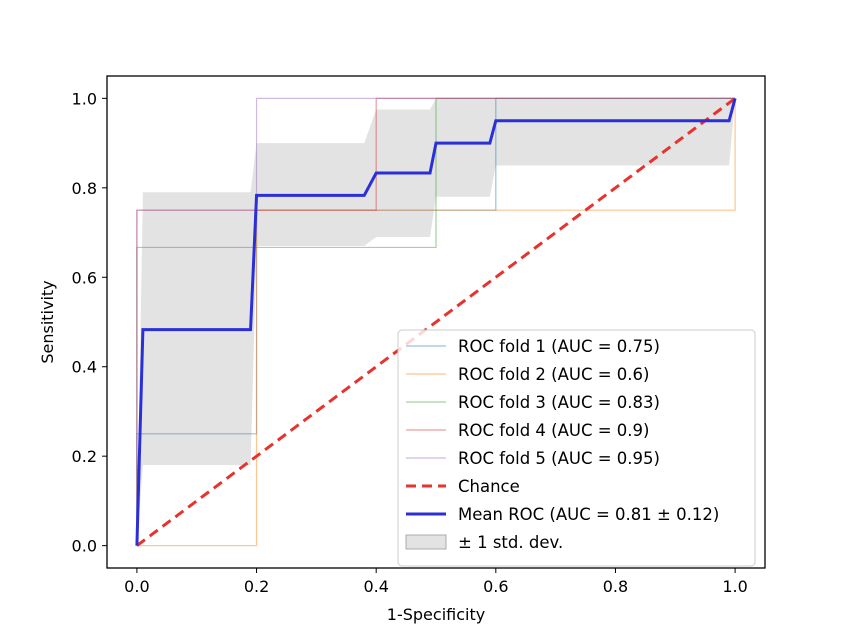  I want to click on x-tick-label: 0.6, so click(495, 586).